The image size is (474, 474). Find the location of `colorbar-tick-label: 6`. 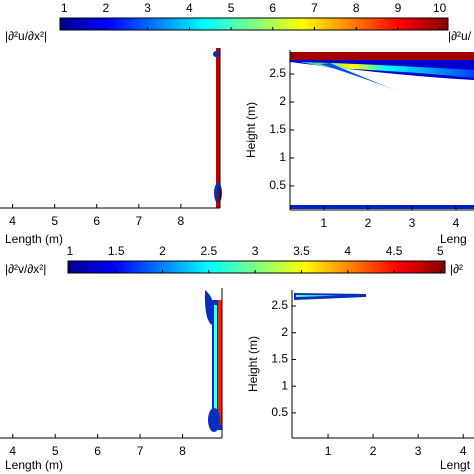

colorbar-tick-label: 6 is located at coordinates (272, 8).